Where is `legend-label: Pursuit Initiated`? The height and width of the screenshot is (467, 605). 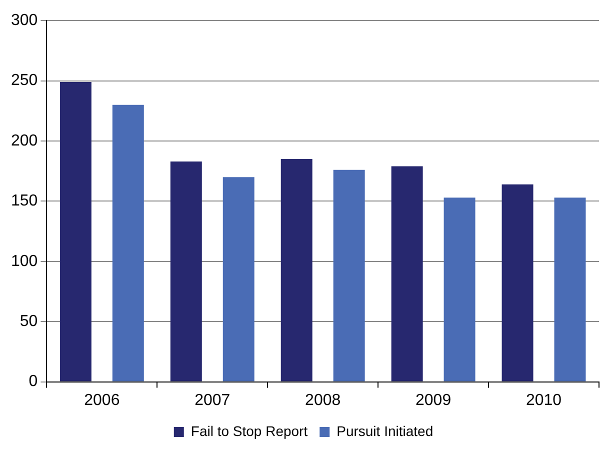
legend-label: Pursuit Initiated is located at coordinates (385, 430).